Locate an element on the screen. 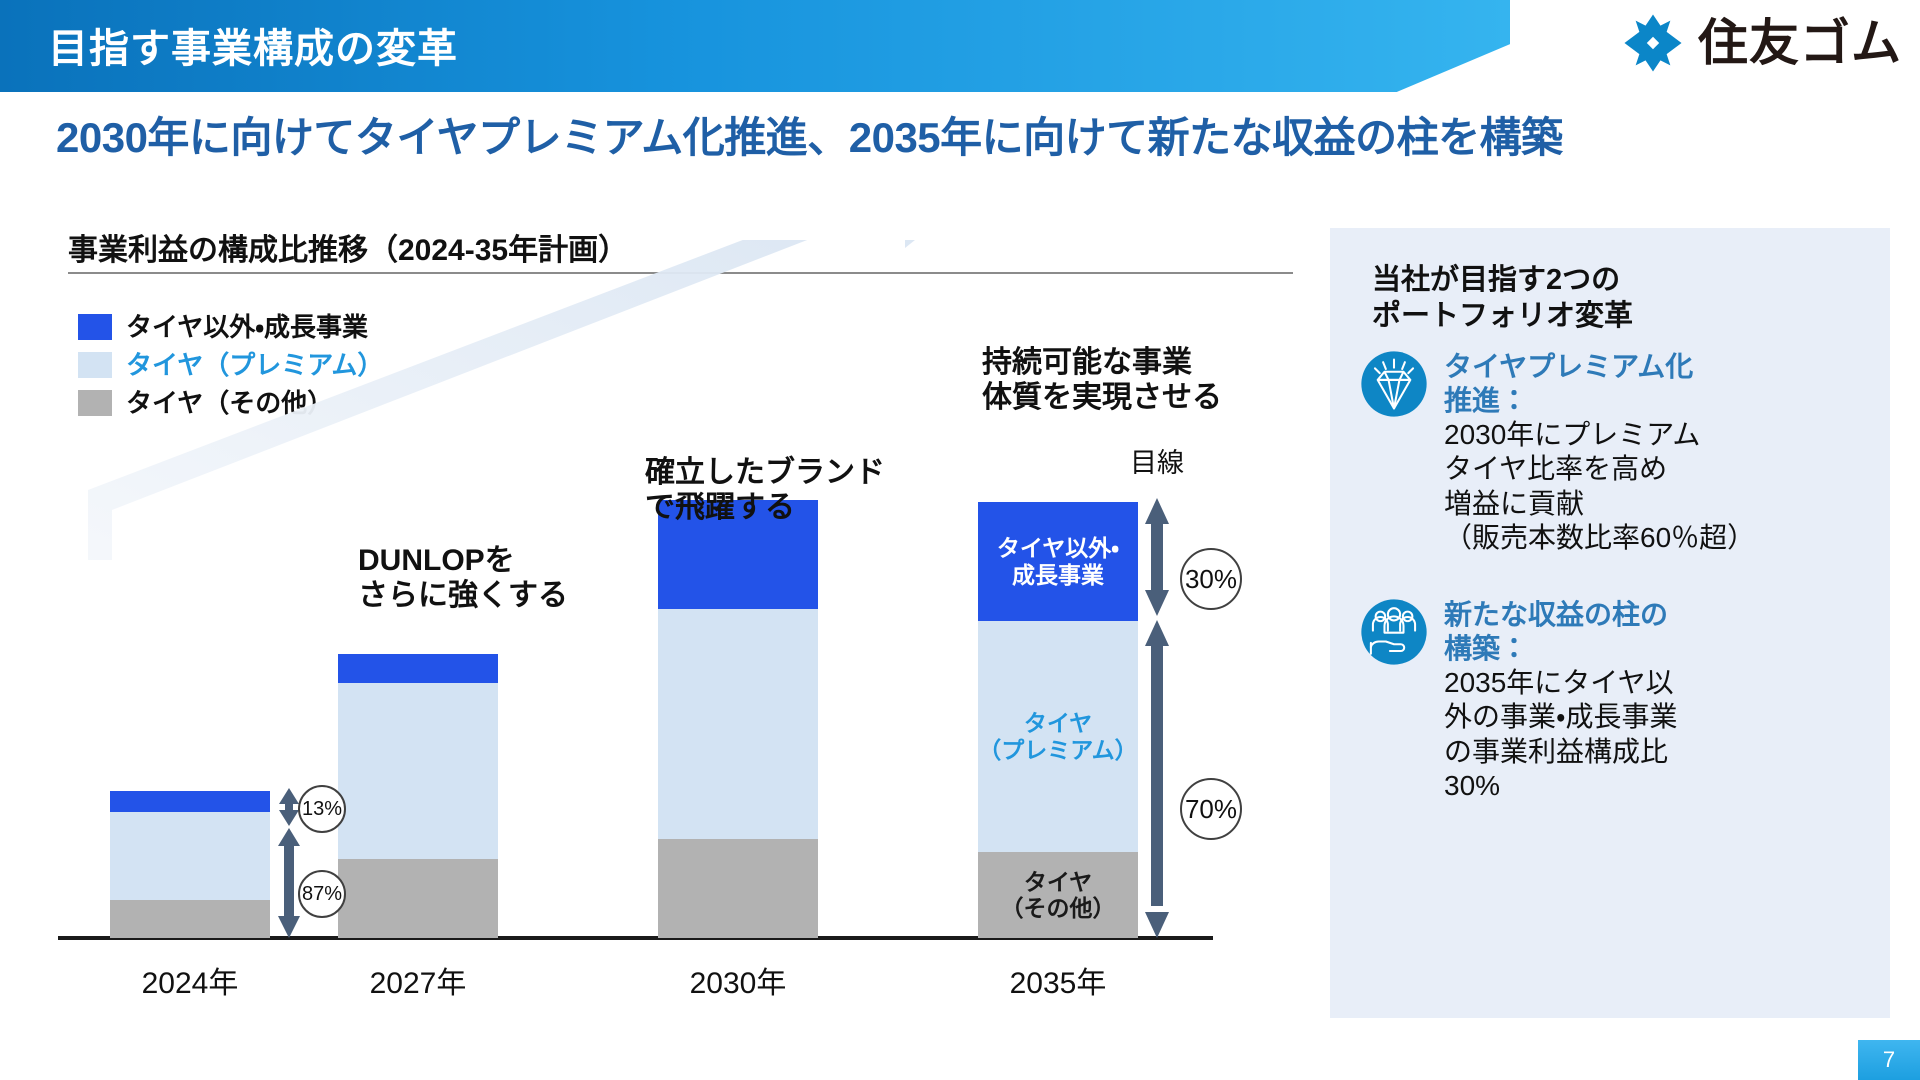  bar-segment-other-2035: タイヤ （その他） is located at coordinates (1058, 895).